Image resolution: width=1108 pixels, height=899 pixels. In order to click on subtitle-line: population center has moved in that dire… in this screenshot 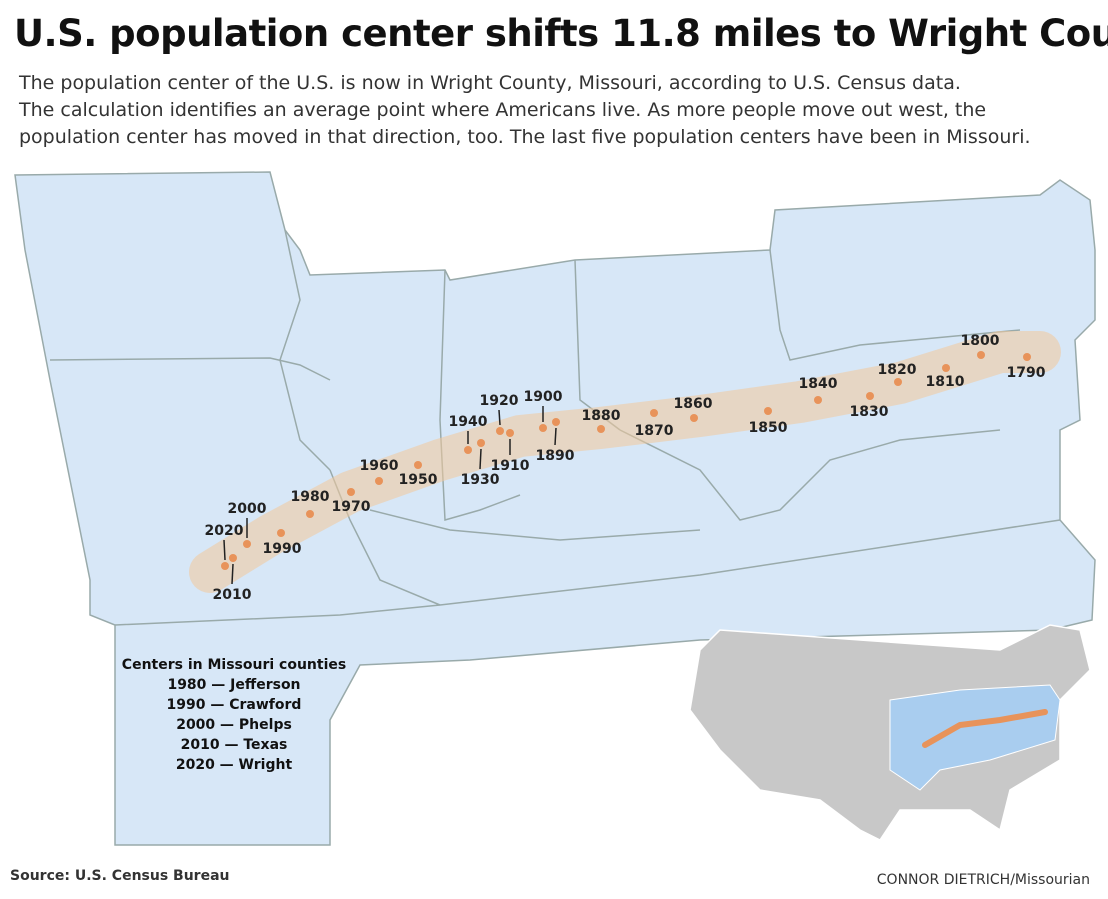, I will do `click(525, 137)`.